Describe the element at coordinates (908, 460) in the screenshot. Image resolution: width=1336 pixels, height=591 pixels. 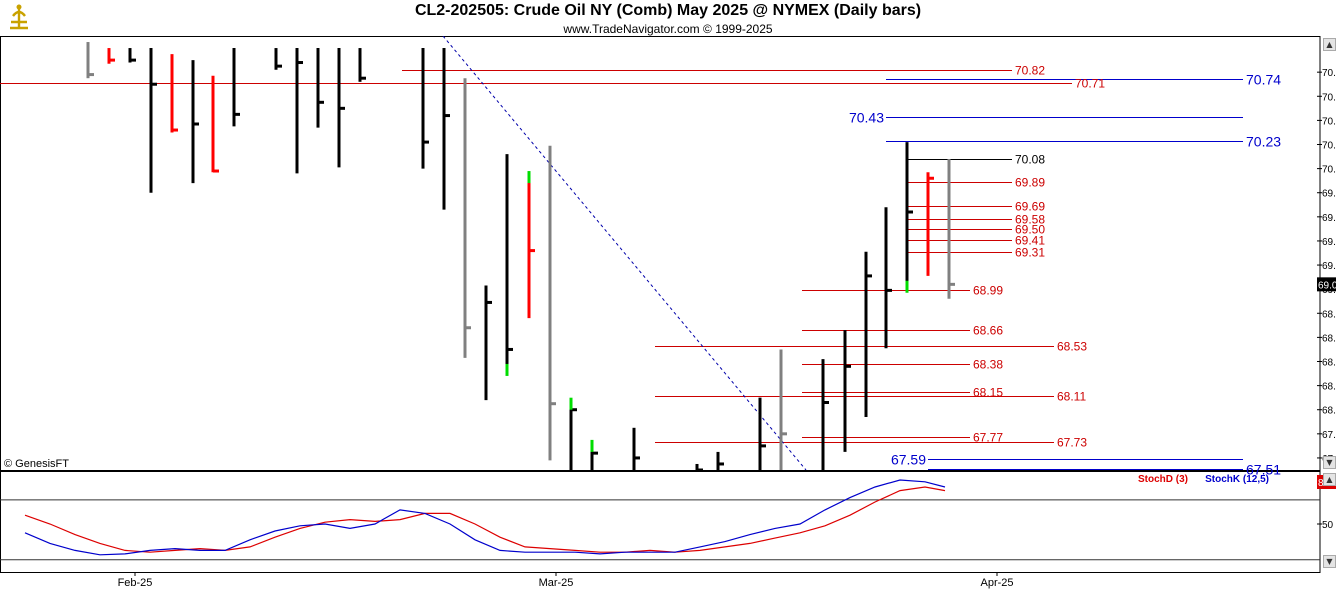
I see `level-label-67.59: 67.59` at that location.